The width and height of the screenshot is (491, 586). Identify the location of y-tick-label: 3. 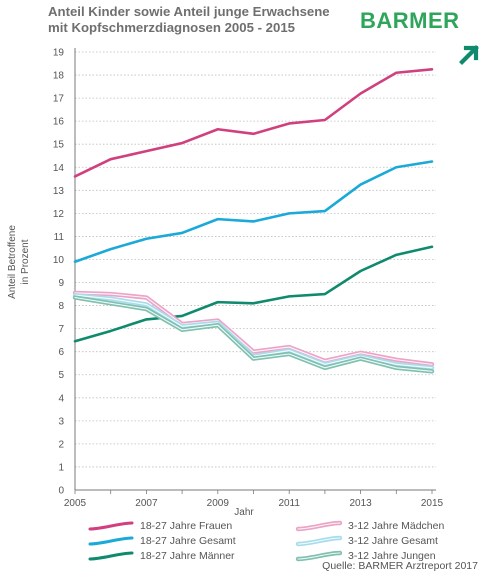
(61, 421).